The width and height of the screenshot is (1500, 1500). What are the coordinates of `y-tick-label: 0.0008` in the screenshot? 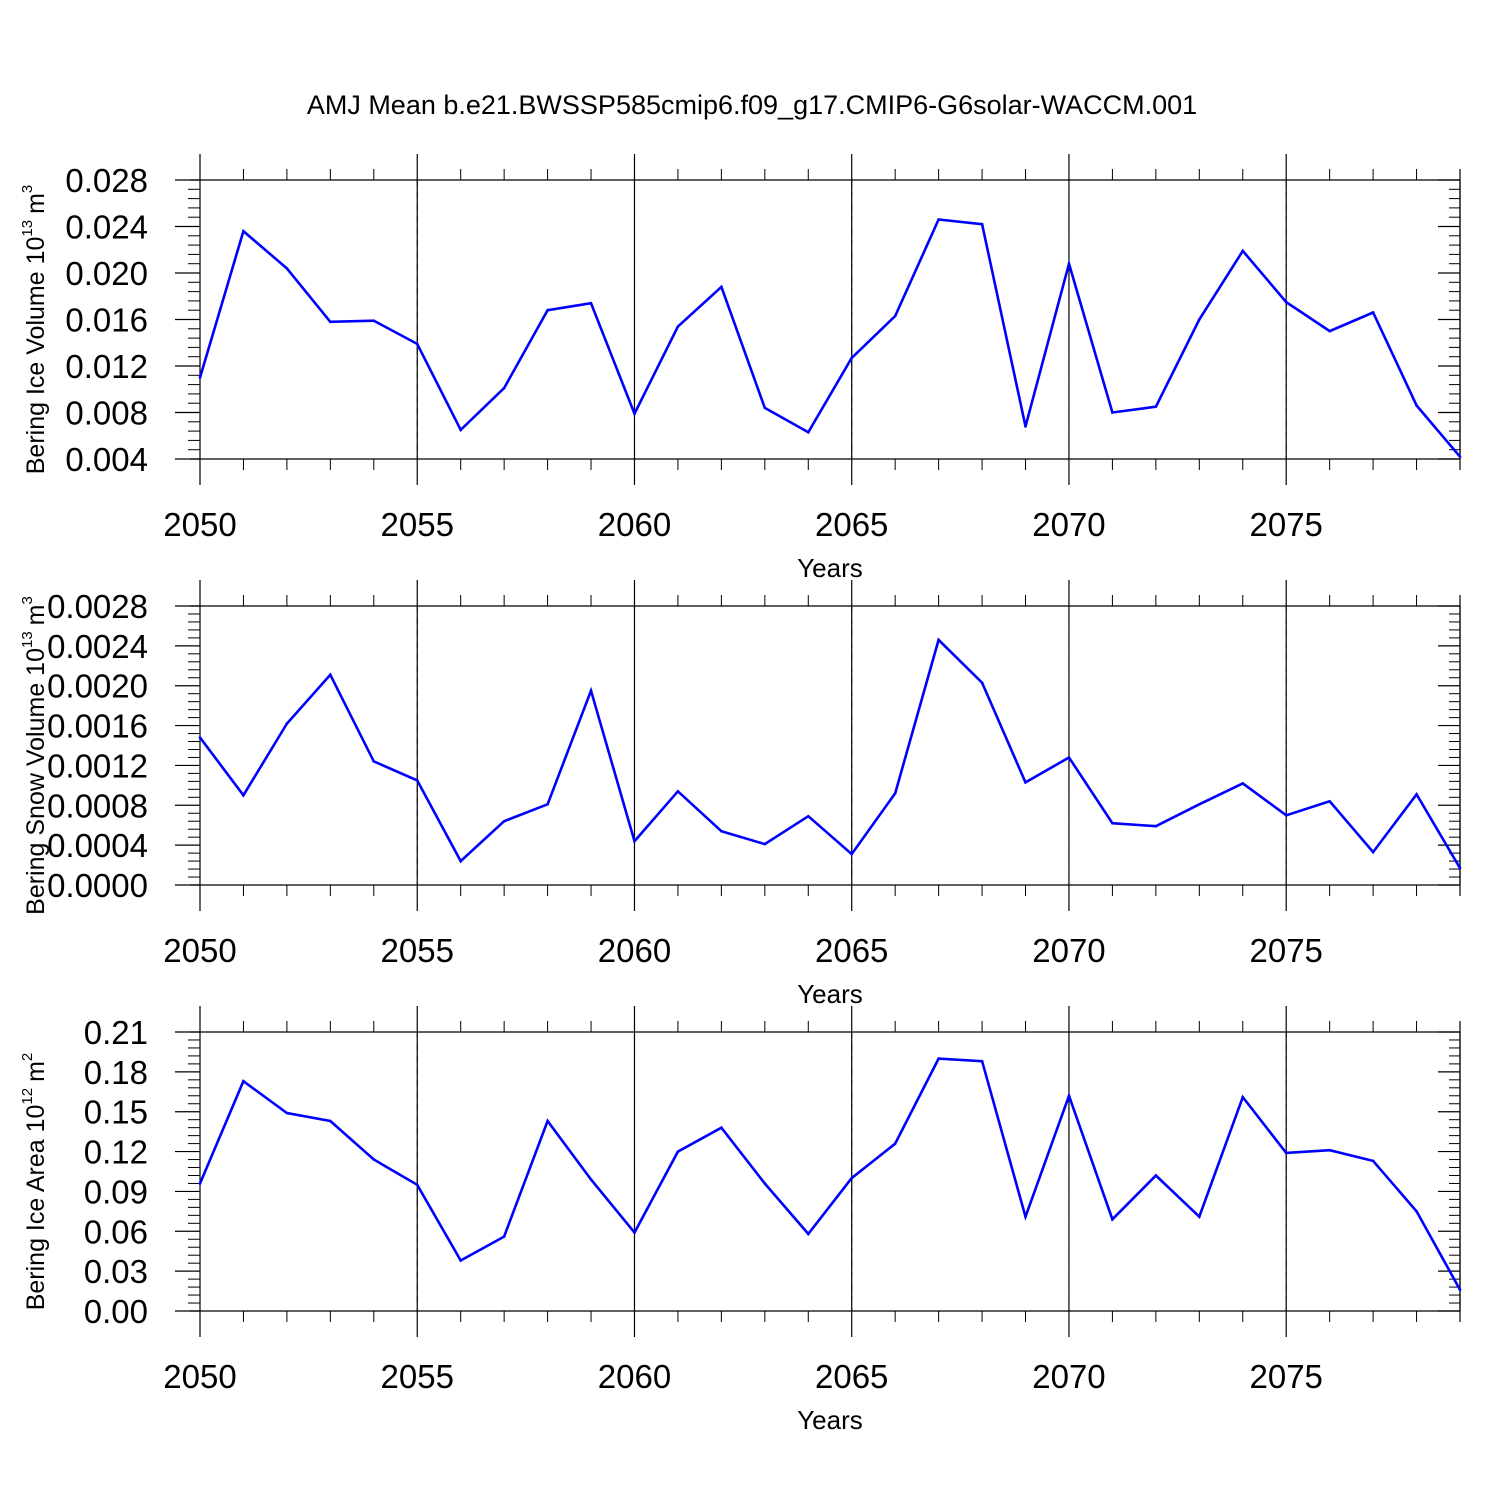 It's located at (97, 805).